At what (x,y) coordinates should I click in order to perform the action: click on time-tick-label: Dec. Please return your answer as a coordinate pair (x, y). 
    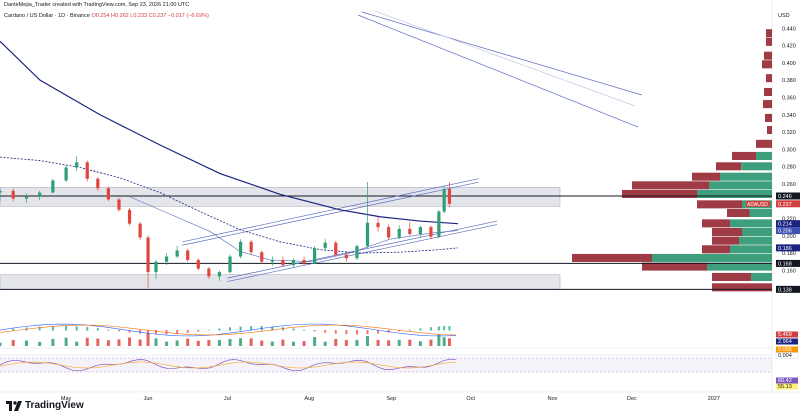
    Looking at the image, I should click on (632, 399).